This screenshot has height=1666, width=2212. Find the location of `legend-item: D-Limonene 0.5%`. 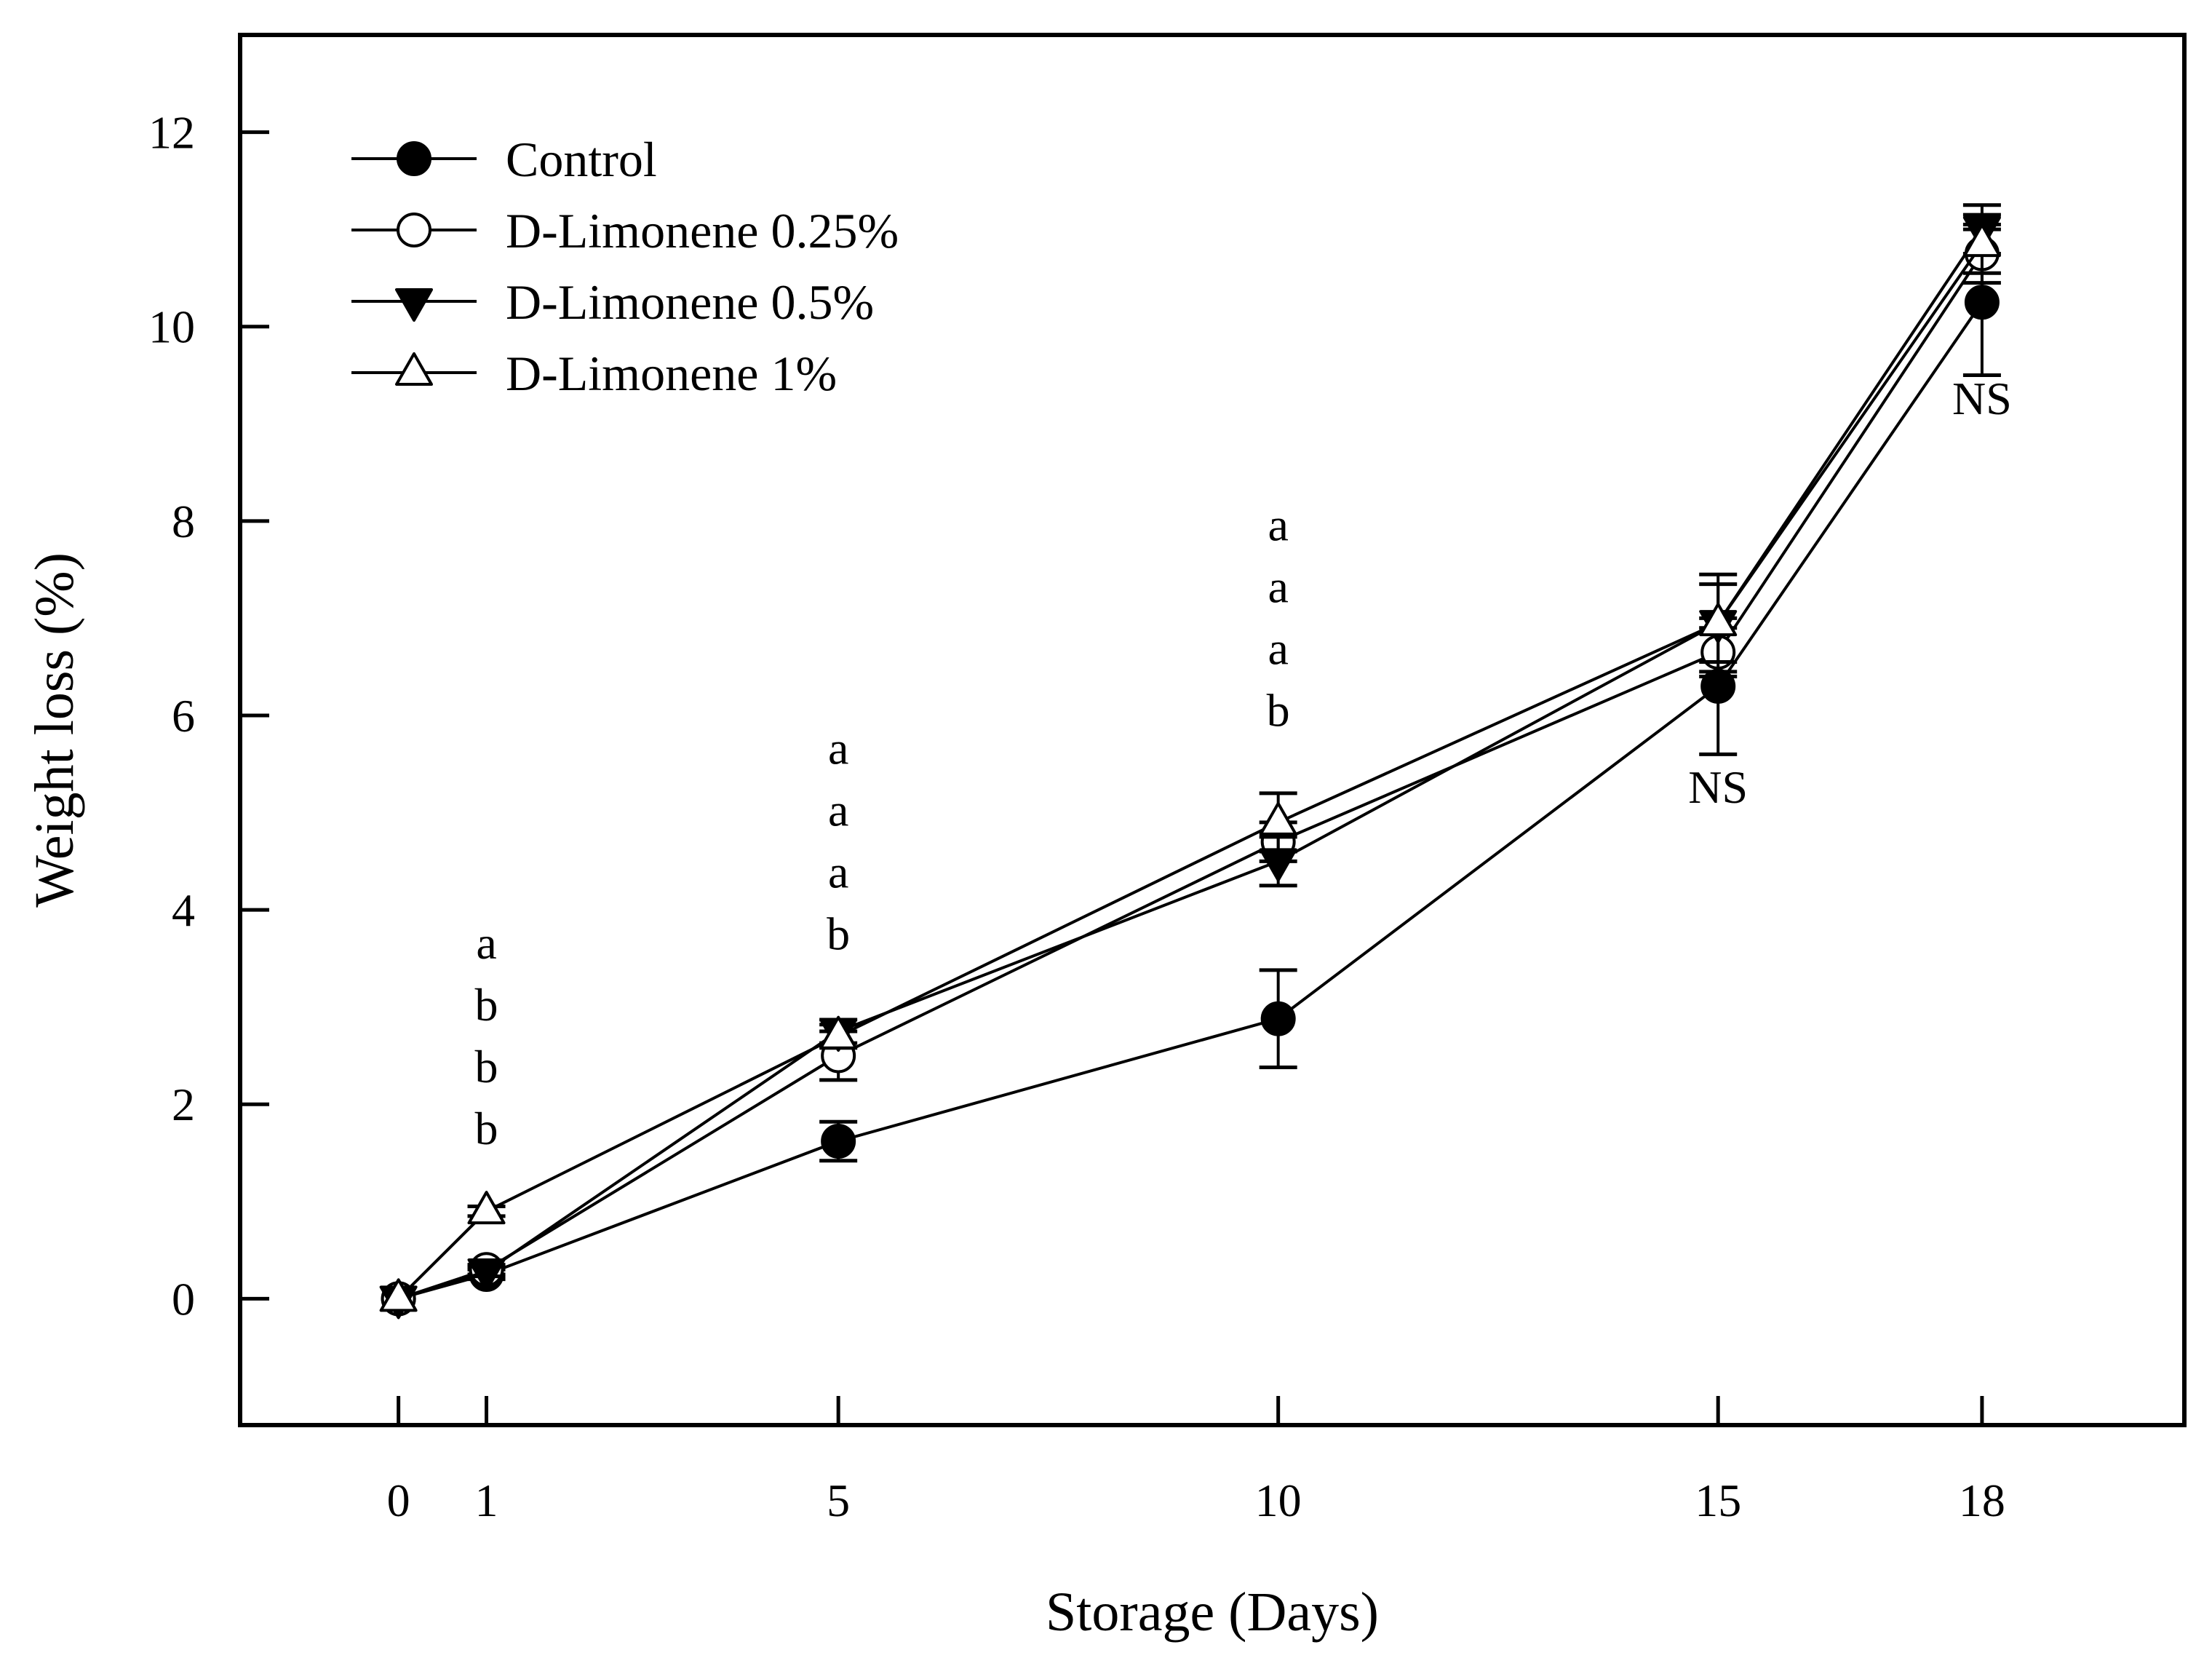

legend-item: D-Limonene 0.5% is located at coordinates (612, 302).